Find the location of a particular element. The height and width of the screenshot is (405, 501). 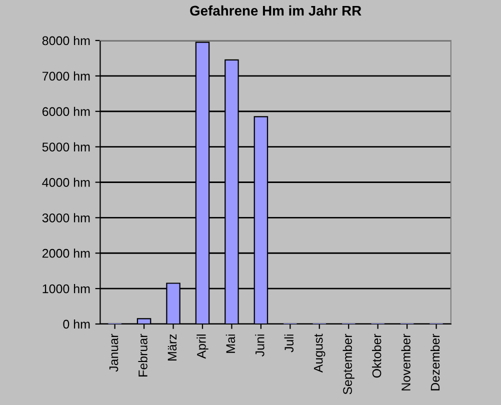

y-tick-label: 1000 hm is located at coordinates (66, 289).